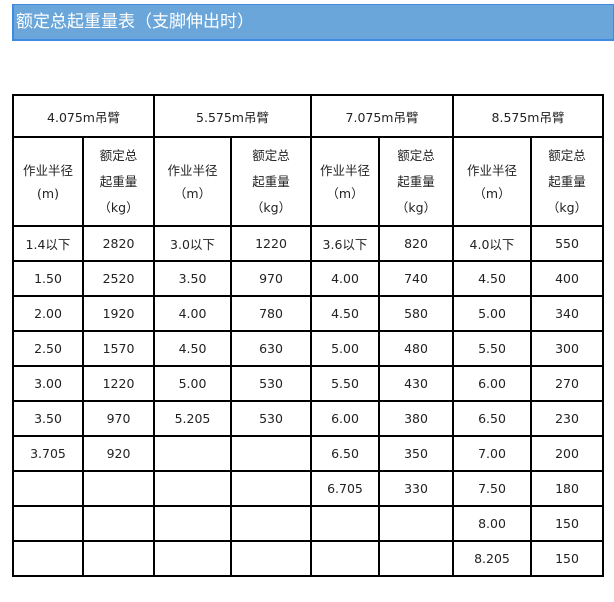  Describe the element at coordinates (567, 418) in the screenshot. I see `load-cell: 230` at that location.